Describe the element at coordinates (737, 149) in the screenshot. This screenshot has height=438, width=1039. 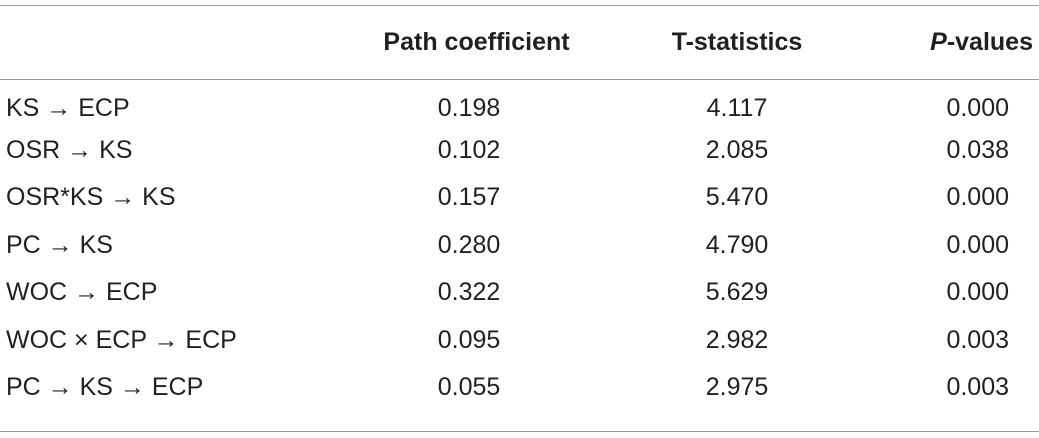
I see `row-t-statistic: 2.085` at that location.